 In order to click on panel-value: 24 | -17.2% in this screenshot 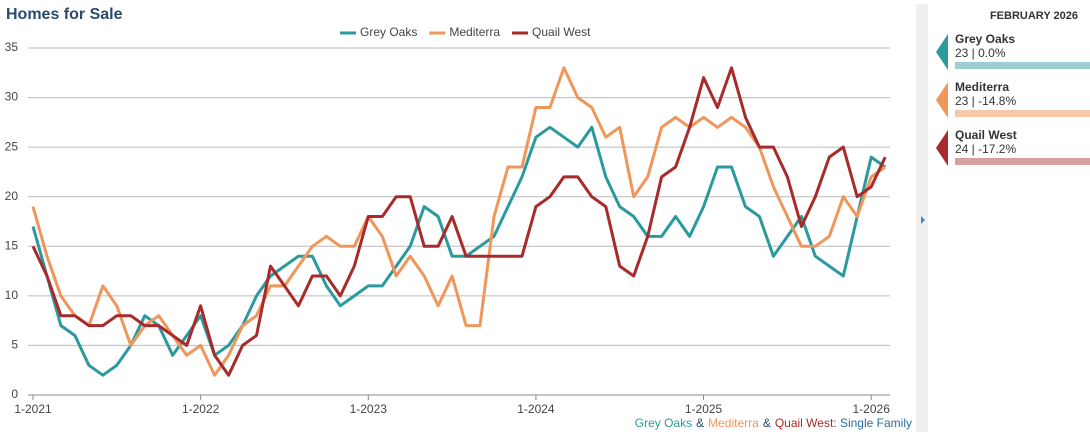, I will do `click(985, 149)`.